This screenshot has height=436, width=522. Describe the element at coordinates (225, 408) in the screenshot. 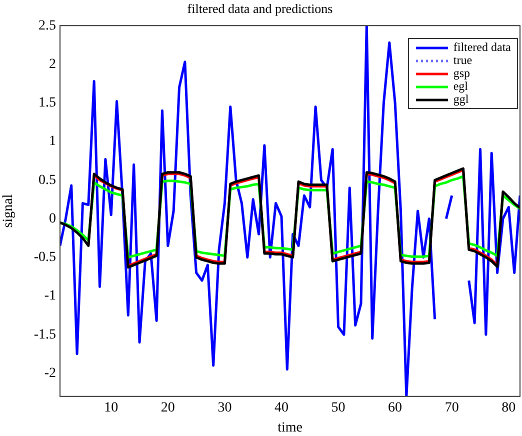

I see `x-tick-label: 30` at that location.